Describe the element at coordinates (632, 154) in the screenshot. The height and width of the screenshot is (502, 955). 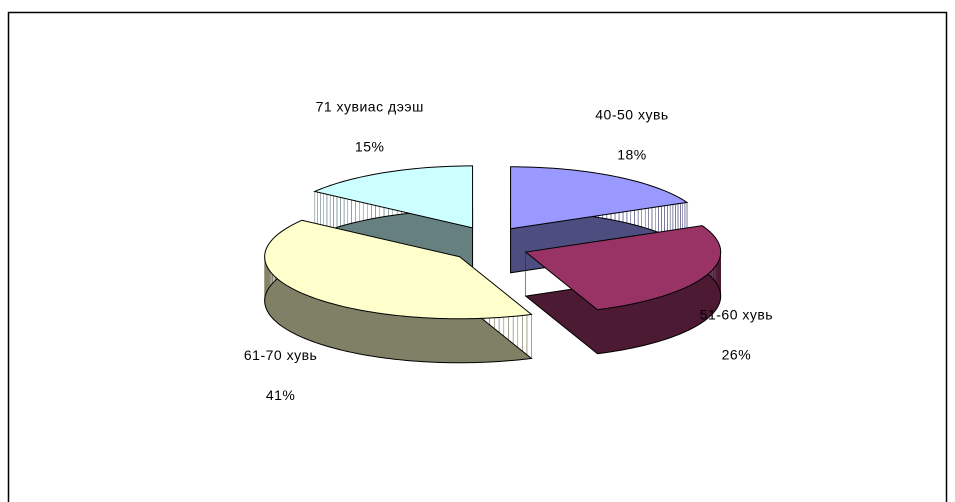
I see `slice-value-label: 18%` at that location.